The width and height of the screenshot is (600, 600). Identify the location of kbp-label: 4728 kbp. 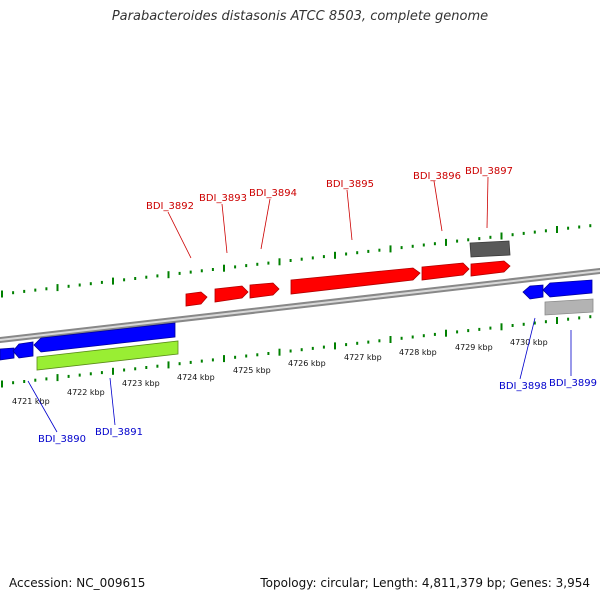
(418, 352).